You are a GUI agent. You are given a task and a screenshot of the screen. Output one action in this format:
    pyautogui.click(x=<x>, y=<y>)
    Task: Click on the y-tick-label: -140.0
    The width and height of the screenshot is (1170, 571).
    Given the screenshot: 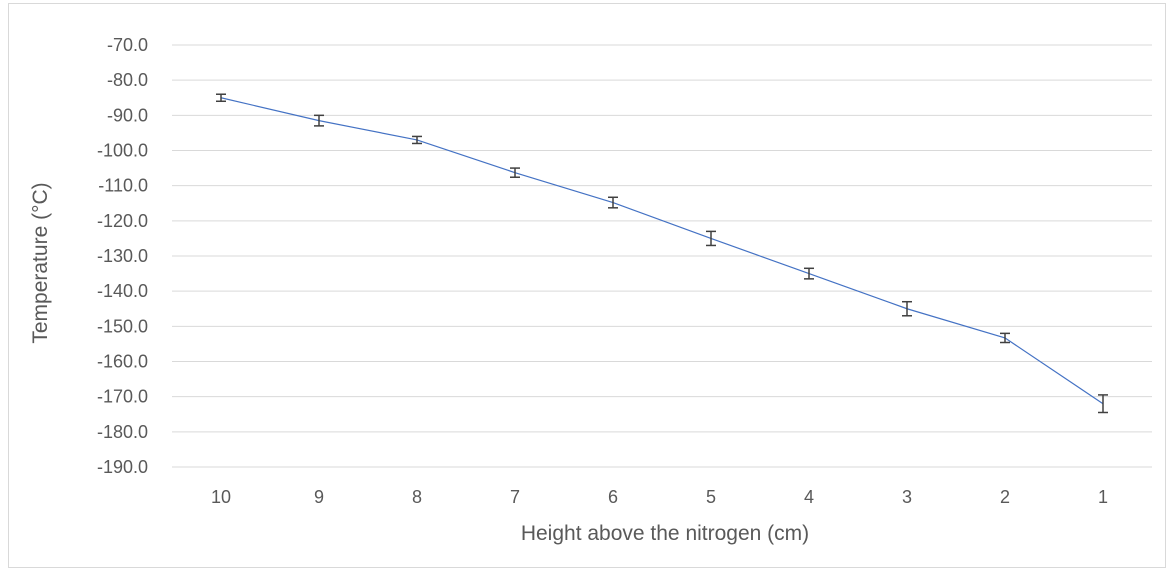 What is the action you would take?
    pyautogui.click(x=122, y=291)
    